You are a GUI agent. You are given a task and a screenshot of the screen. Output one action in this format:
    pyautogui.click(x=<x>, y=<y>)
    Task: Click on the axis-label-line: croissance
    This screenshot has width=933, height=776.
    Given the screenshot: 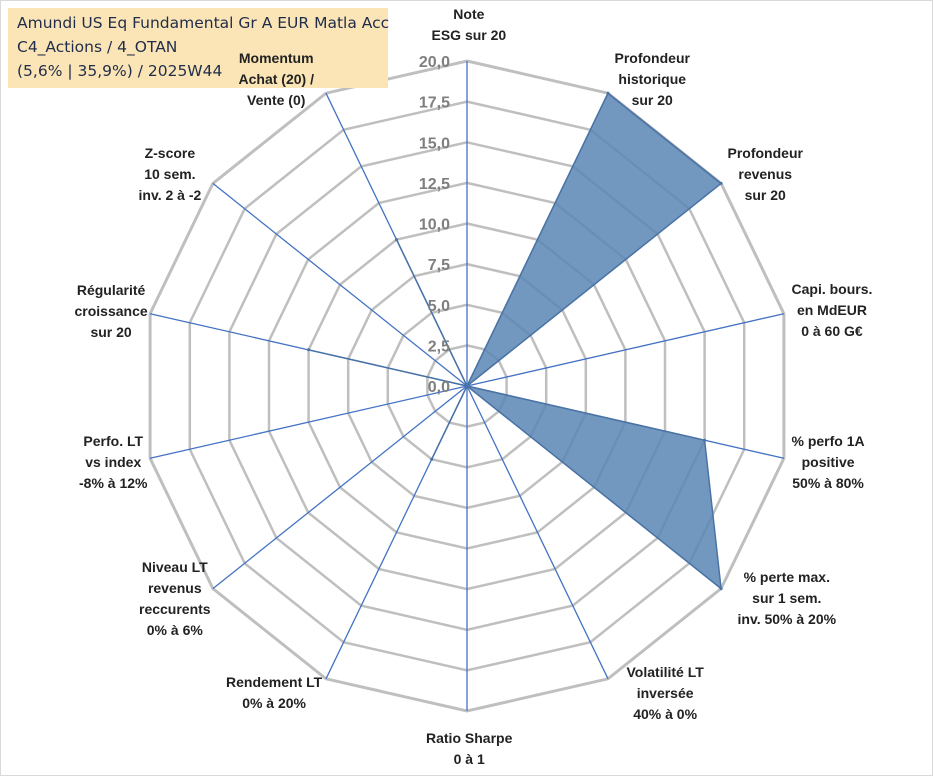 What is the action you would take?
    pyautogui.click(x=111, y=311)
    